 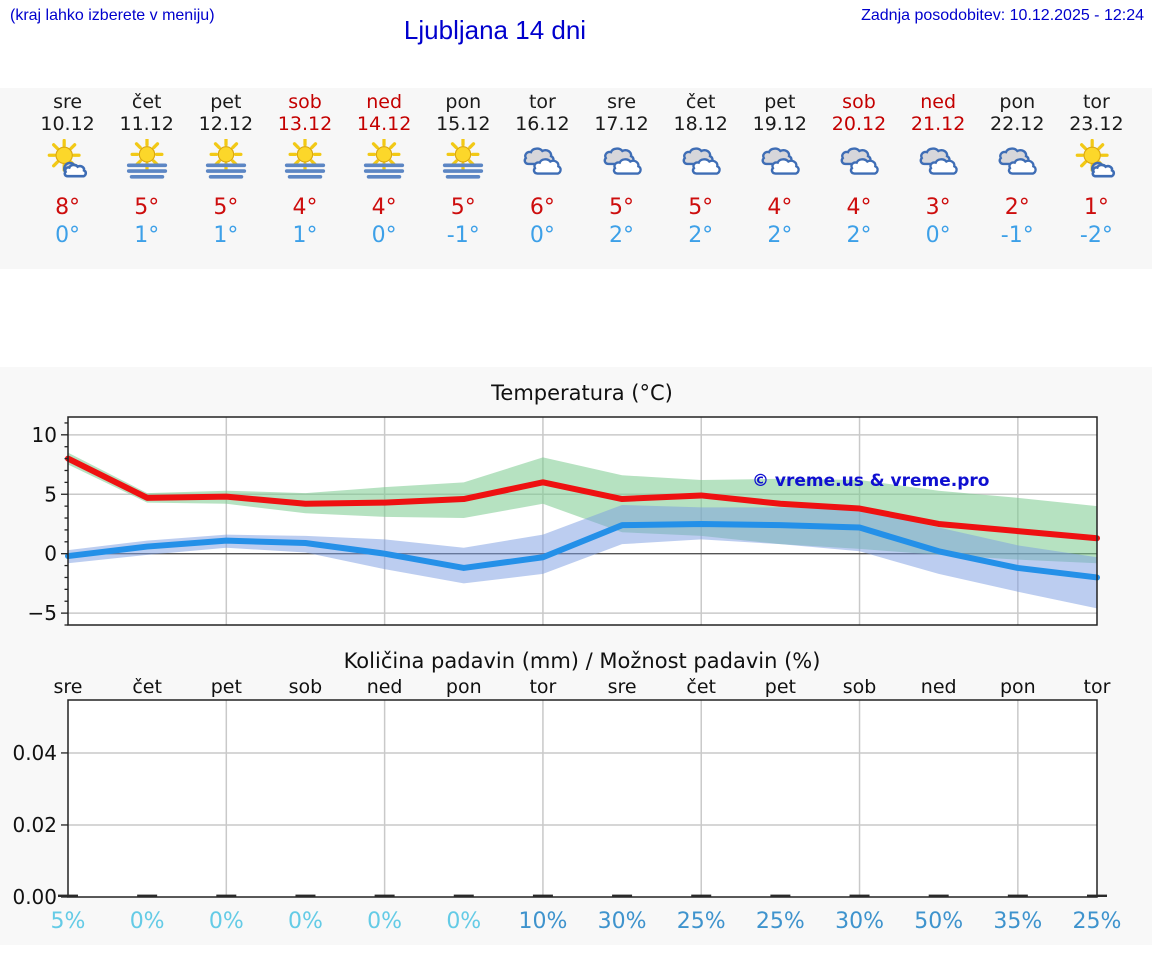 I want to click on page-title: Ljubljana 14 dni, so click(x=495, y=30).